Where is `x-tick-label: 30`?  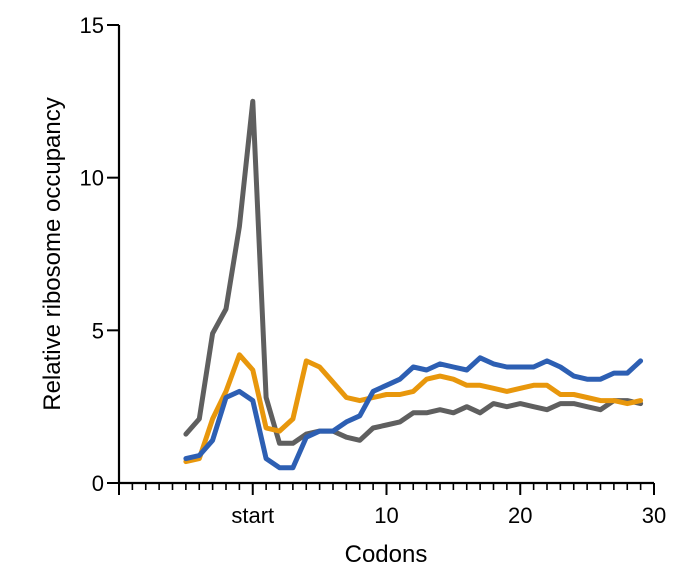
x-tick-label: 30 is located at coordinates (654, 515).